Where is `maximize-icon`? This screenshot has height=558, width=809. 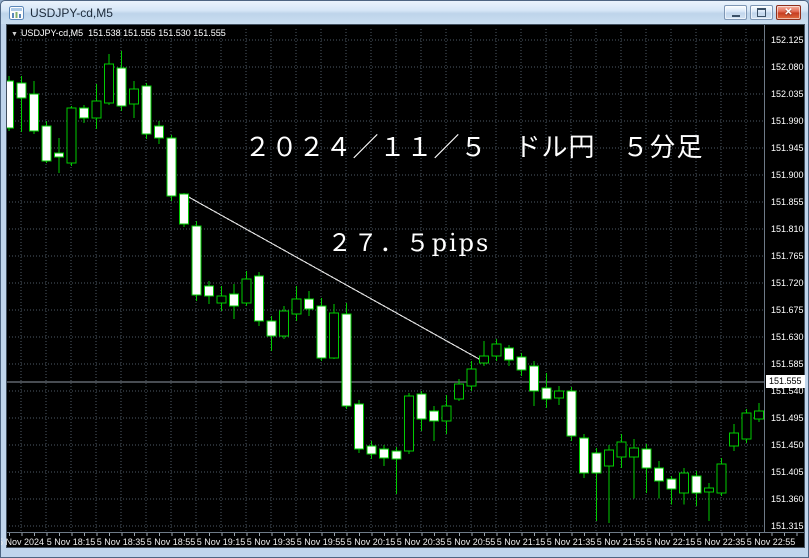 maximize-icon is located at coordinates (761, 12).